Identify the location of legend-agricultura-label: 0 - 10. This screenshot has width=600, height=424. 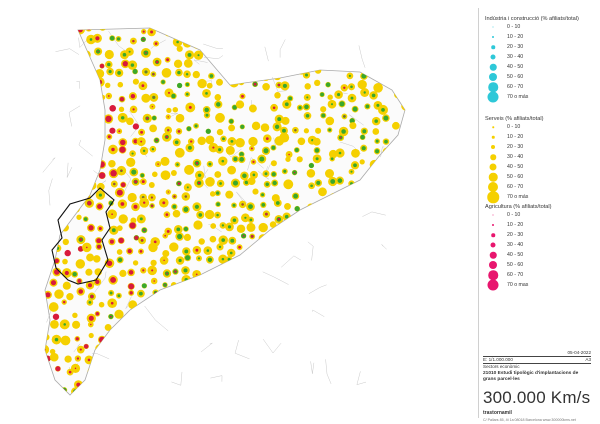
(514, 215).